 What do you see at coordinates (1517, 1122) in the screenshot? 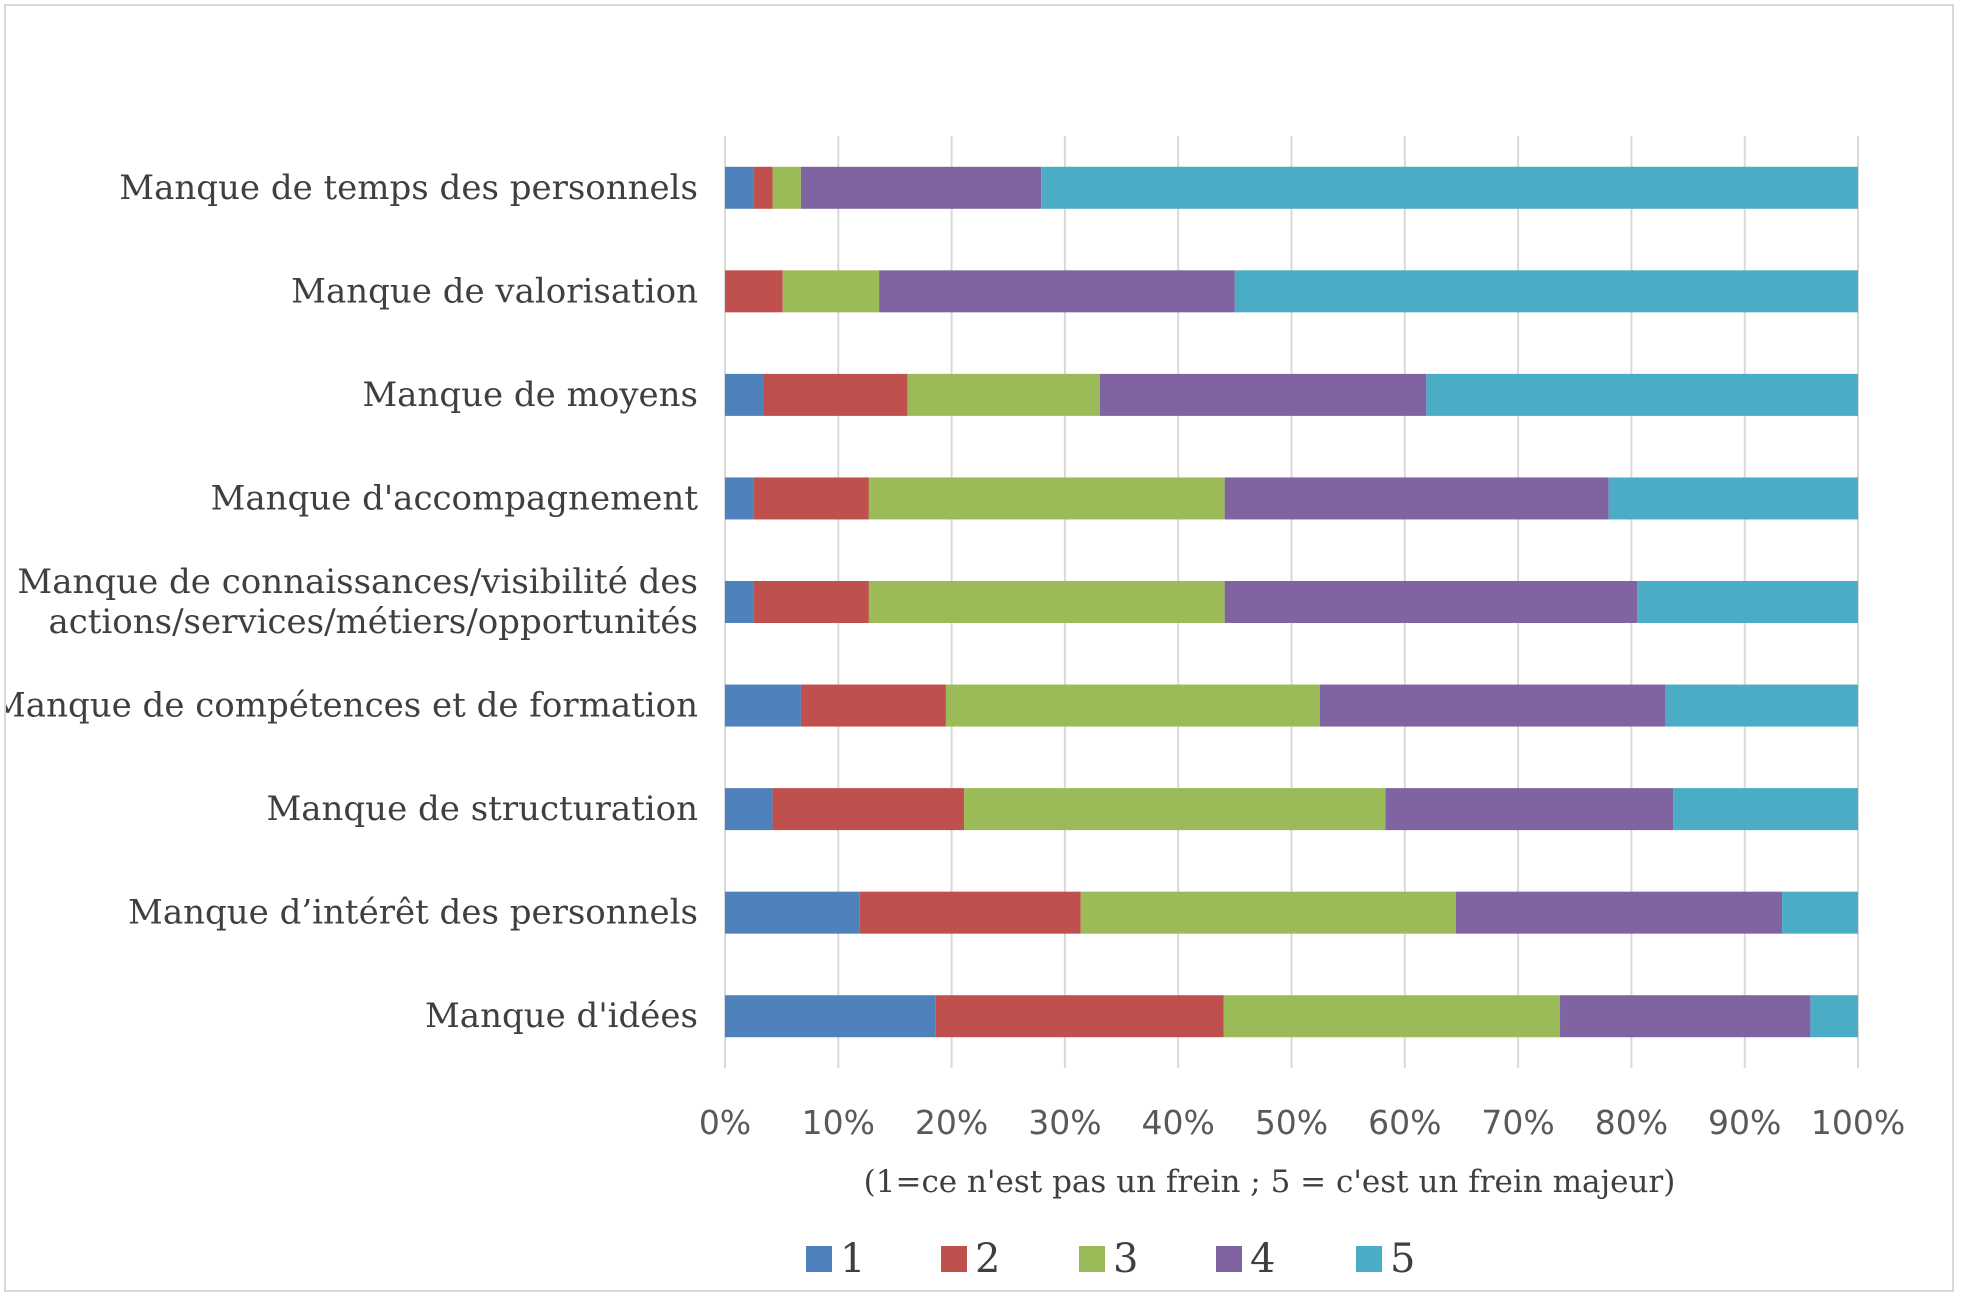
I see `x-tick-label: 70%` at bounding box center [1517, 1122].